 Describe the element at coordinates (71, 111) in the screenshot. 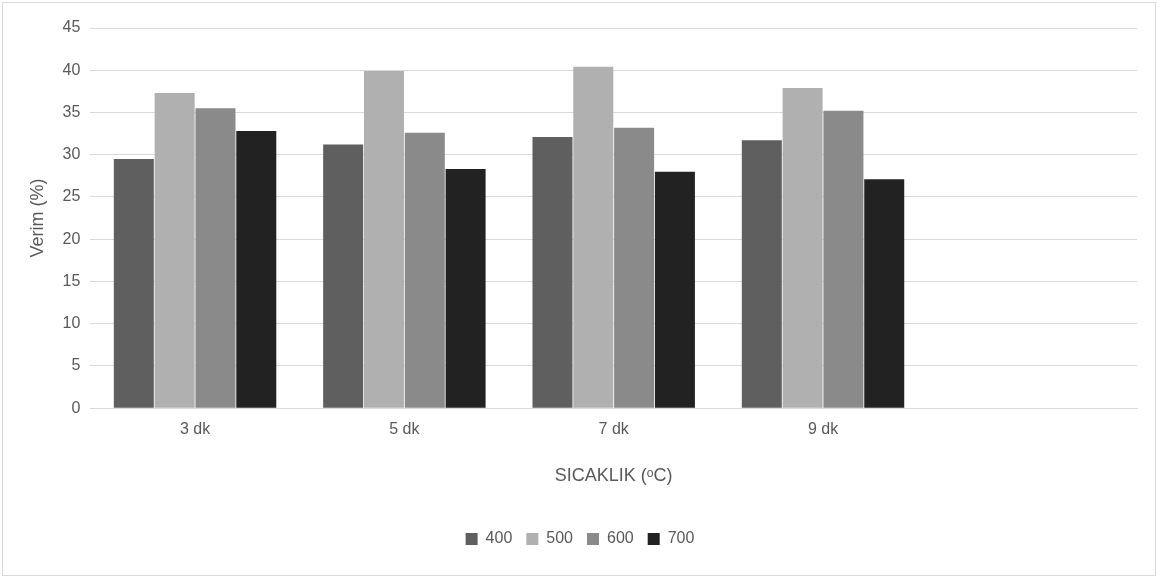

I see `y-tick-label: 35` at that location.